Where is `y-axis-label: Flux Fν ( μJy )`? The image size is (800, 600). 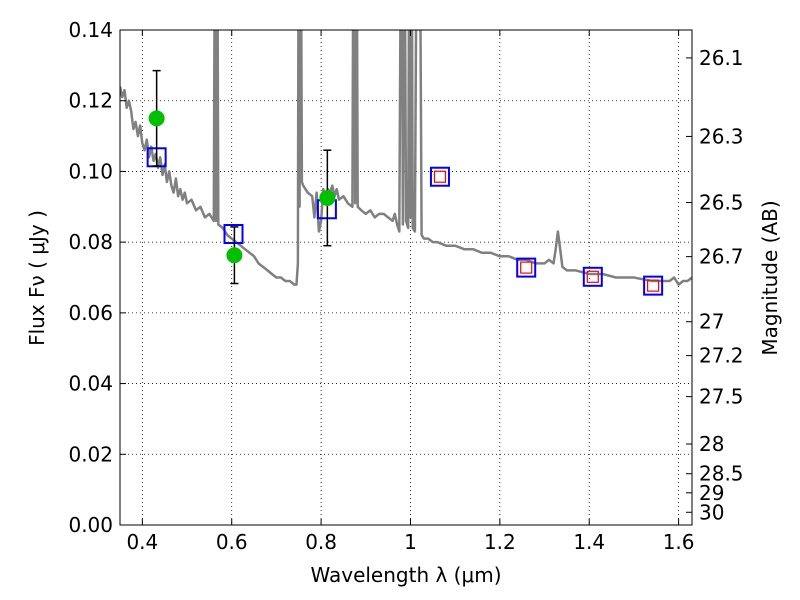
y-axis-label: Flux Fν ( μJy ) is located at coordinates (37, 278).